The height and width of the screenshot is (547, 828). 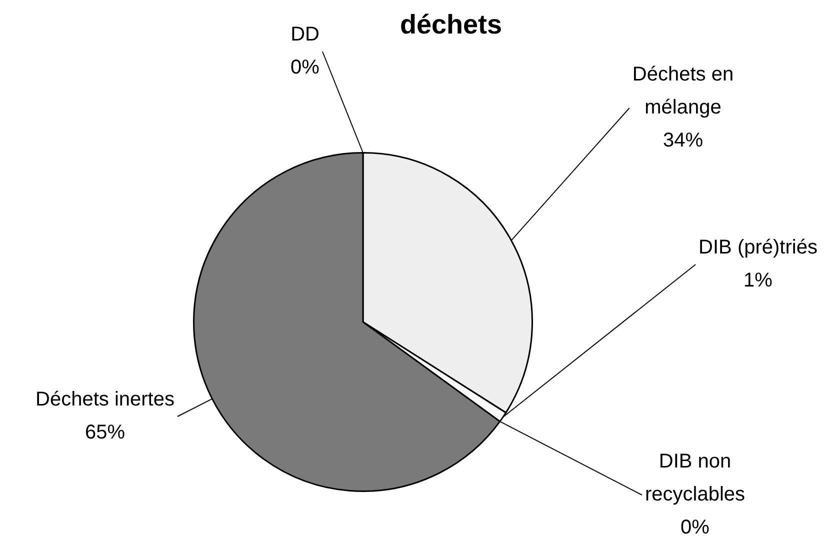 I want to click on data-label: 1%, so click(x=758, y=281).